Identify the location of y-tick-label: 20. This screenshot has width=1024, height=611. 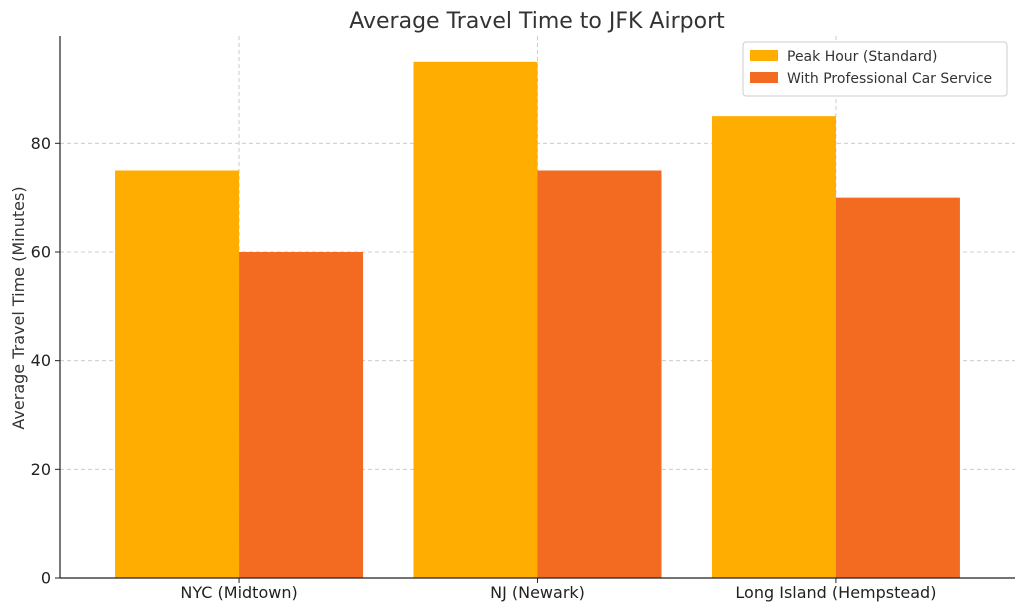
(41, 469).